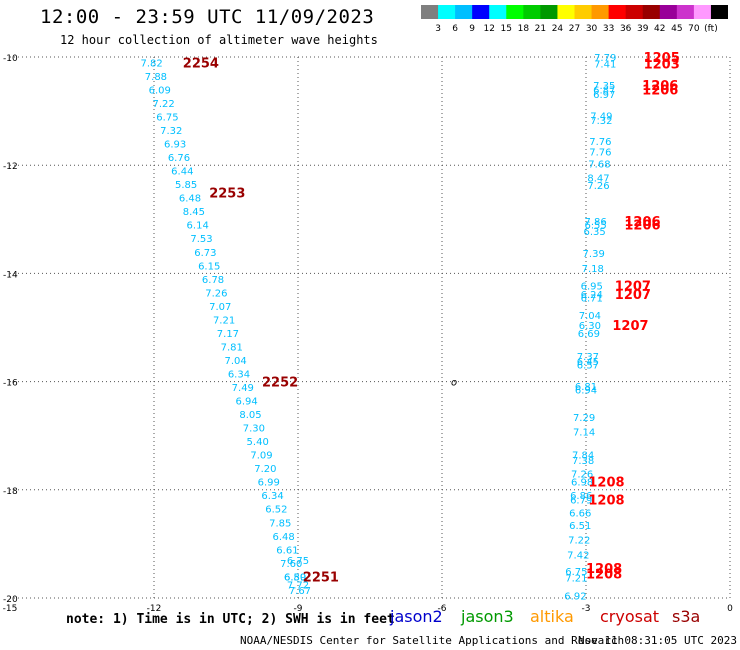 Image resolution: width=740 pixels, height=650 pixels. Describe the element at coordinates (586, 387) in the screenshot. I see `wave-height-label: 6.81` at that location.